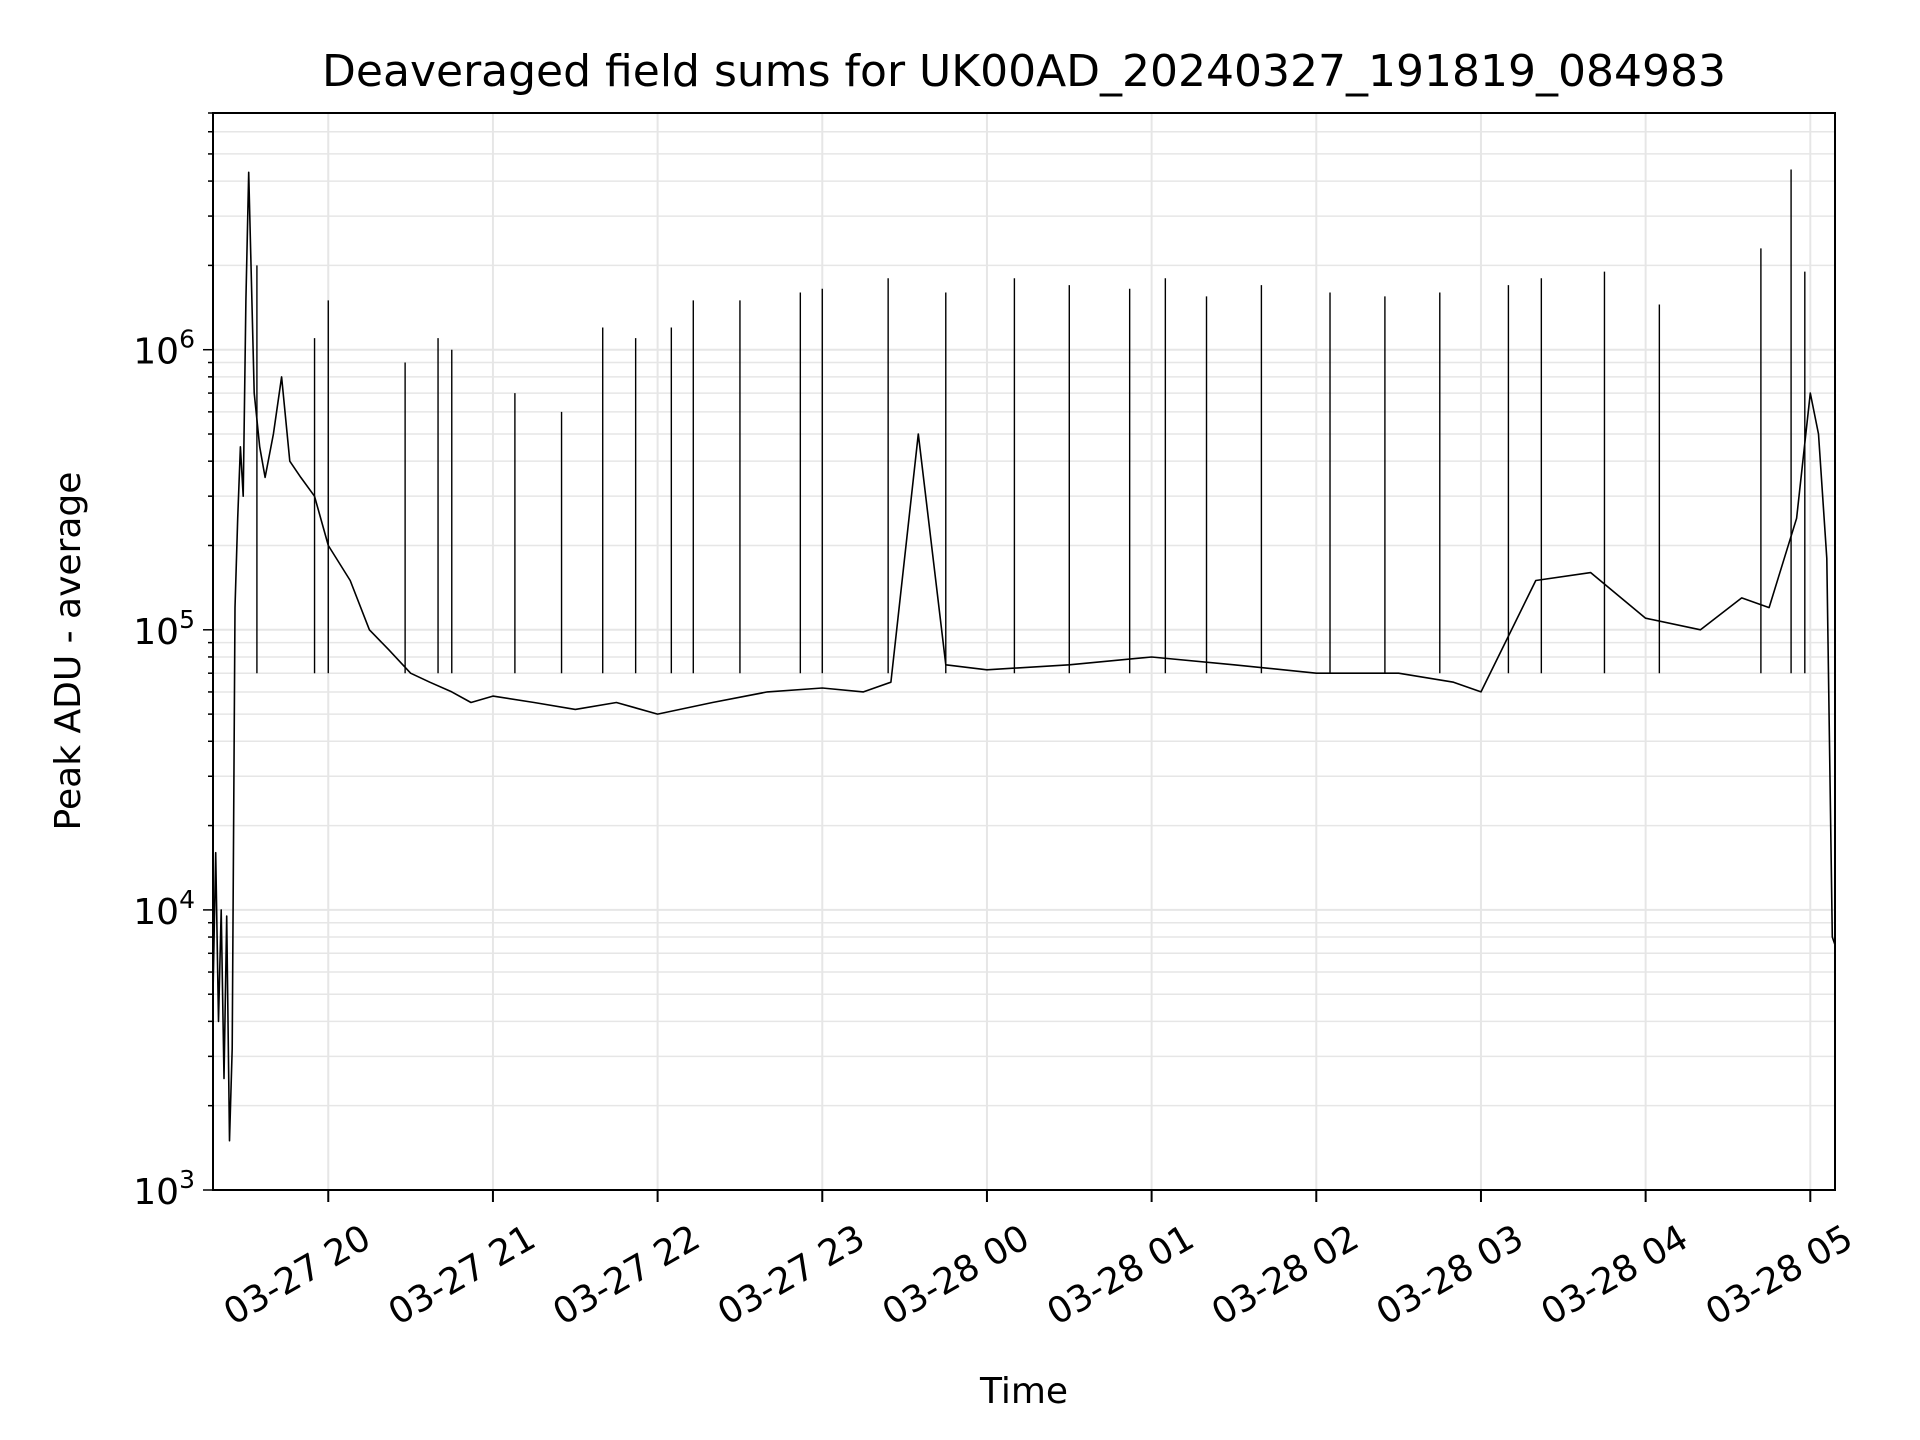  Describe the element at coordinates (187, 1179) in the screenshot. I see `y-tick-exponent: 3` at that location.